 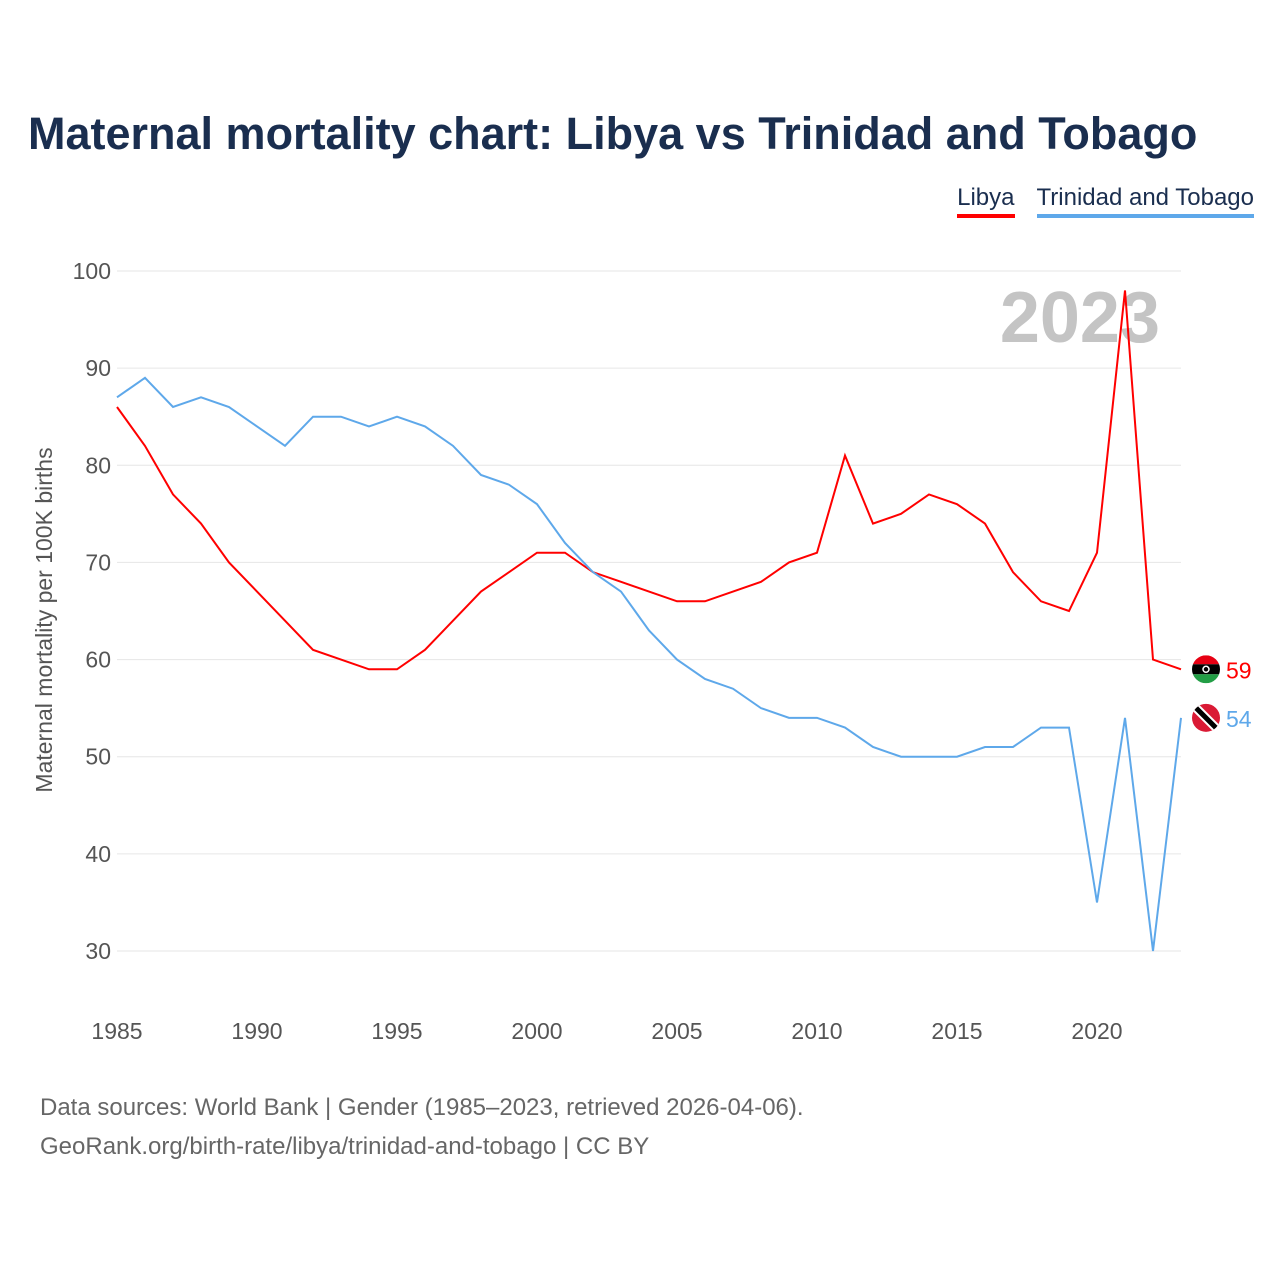 What do you see at coordinates (1239, 719) in the screenshot?
I see `end-value-label: 54` at bounding box center [1239, 719].